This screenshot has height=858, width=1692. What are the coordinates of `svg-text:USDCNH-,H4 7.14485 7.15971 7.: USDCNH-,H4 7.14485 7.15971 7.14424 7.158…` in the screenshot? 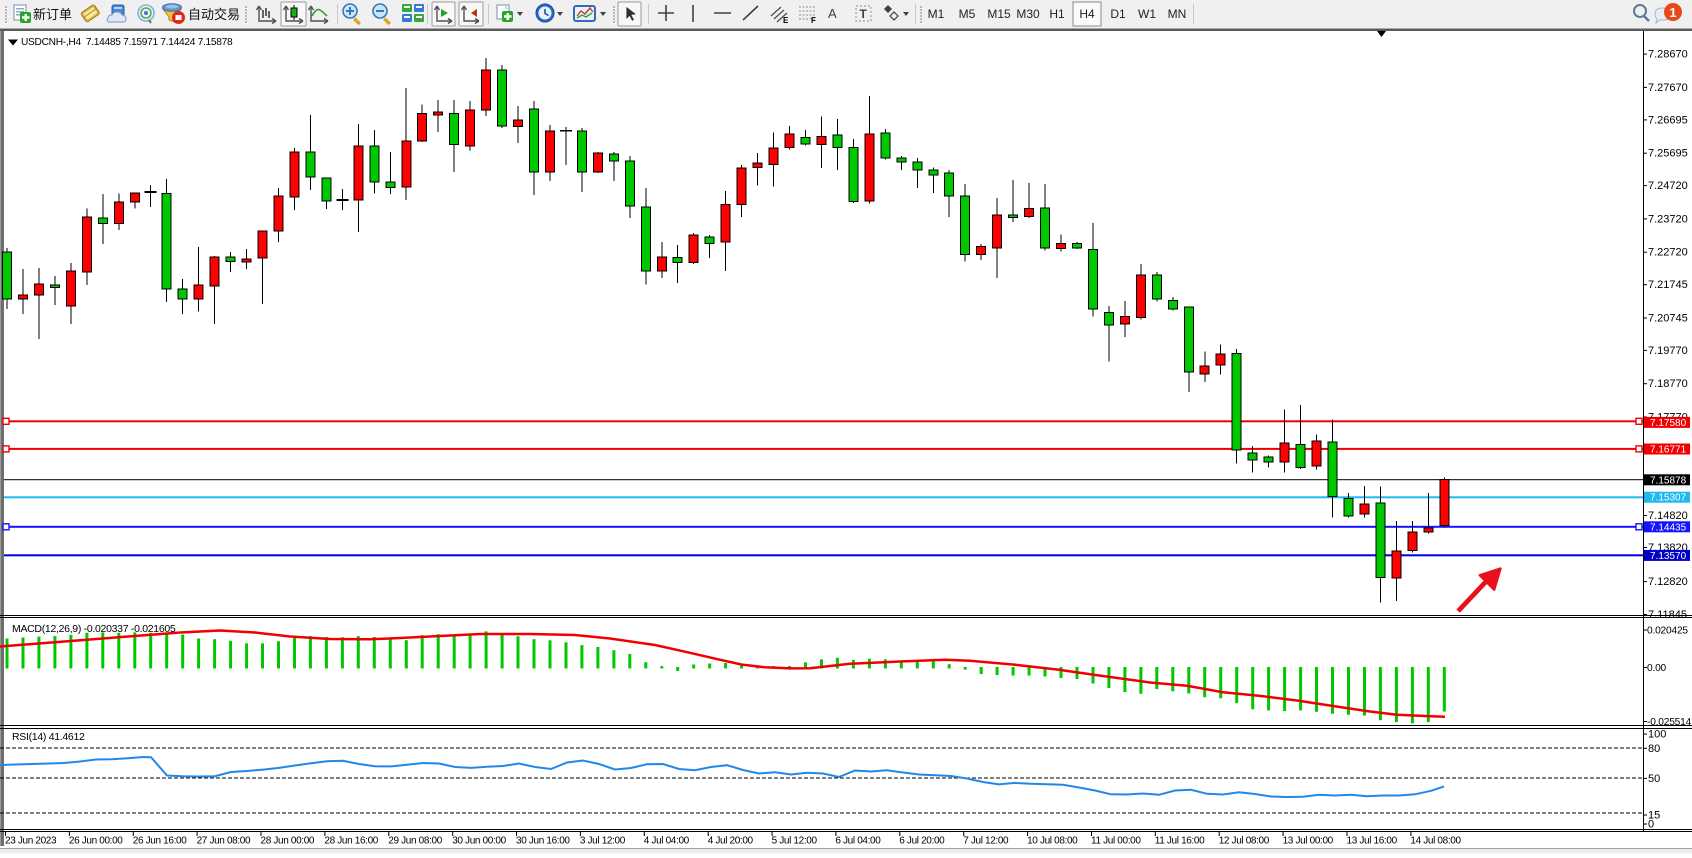 It's located at (127, 42).